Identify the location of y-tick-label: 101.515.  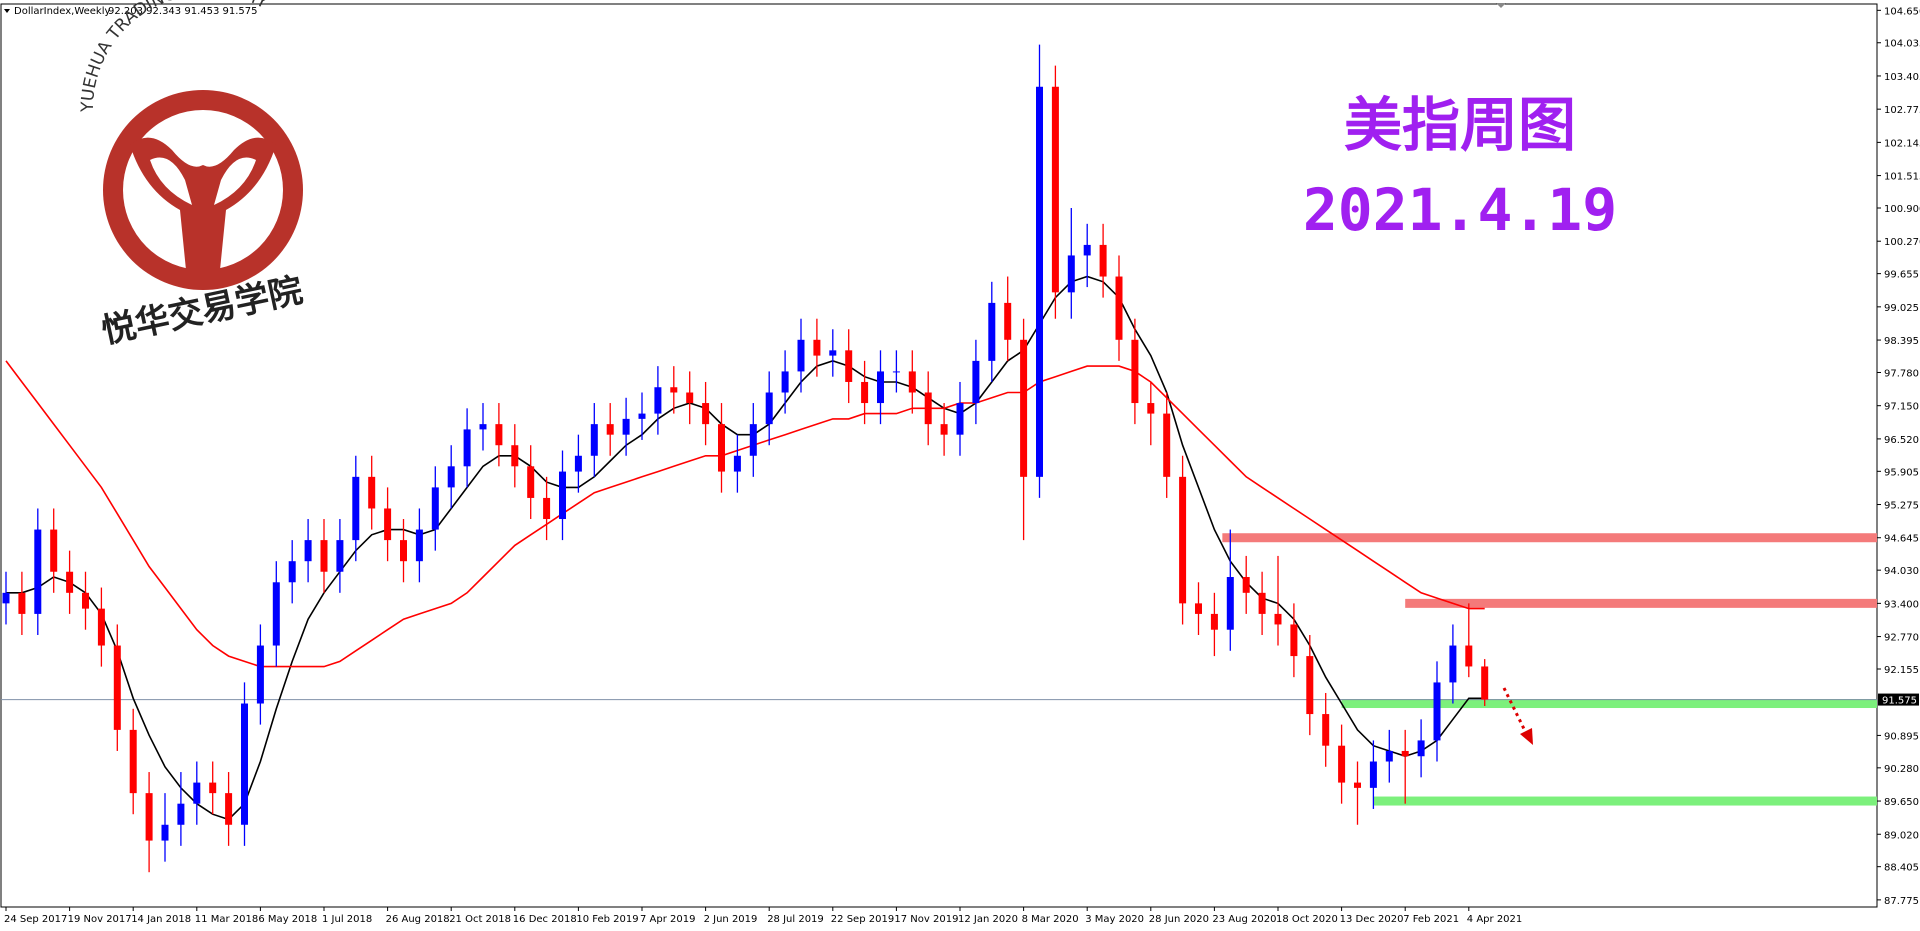
(1902, 177).